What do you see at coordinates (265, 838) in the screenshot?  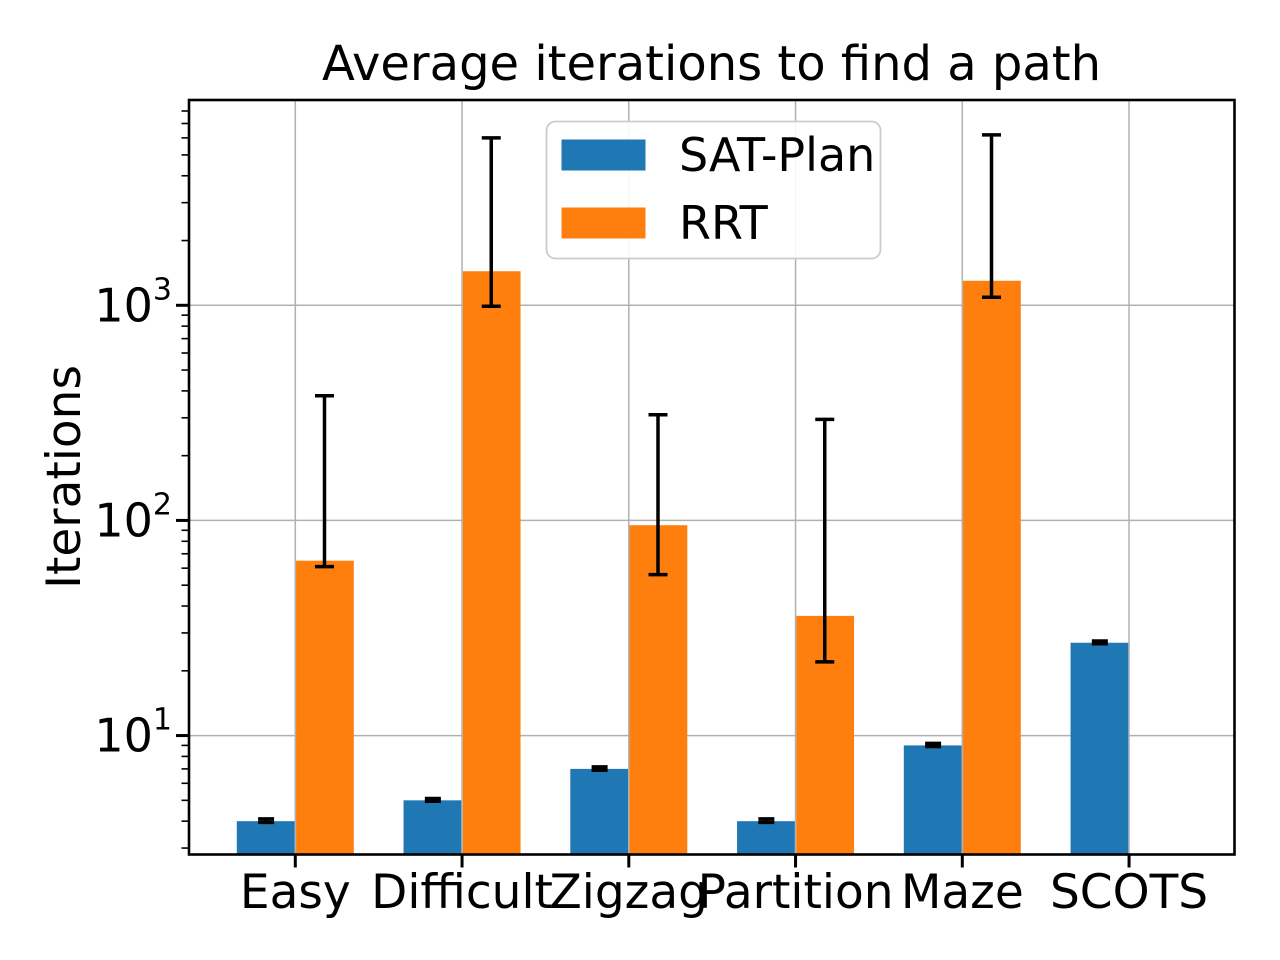 I see `bar-sat-plan-easy` at bounding box center [265, 838].